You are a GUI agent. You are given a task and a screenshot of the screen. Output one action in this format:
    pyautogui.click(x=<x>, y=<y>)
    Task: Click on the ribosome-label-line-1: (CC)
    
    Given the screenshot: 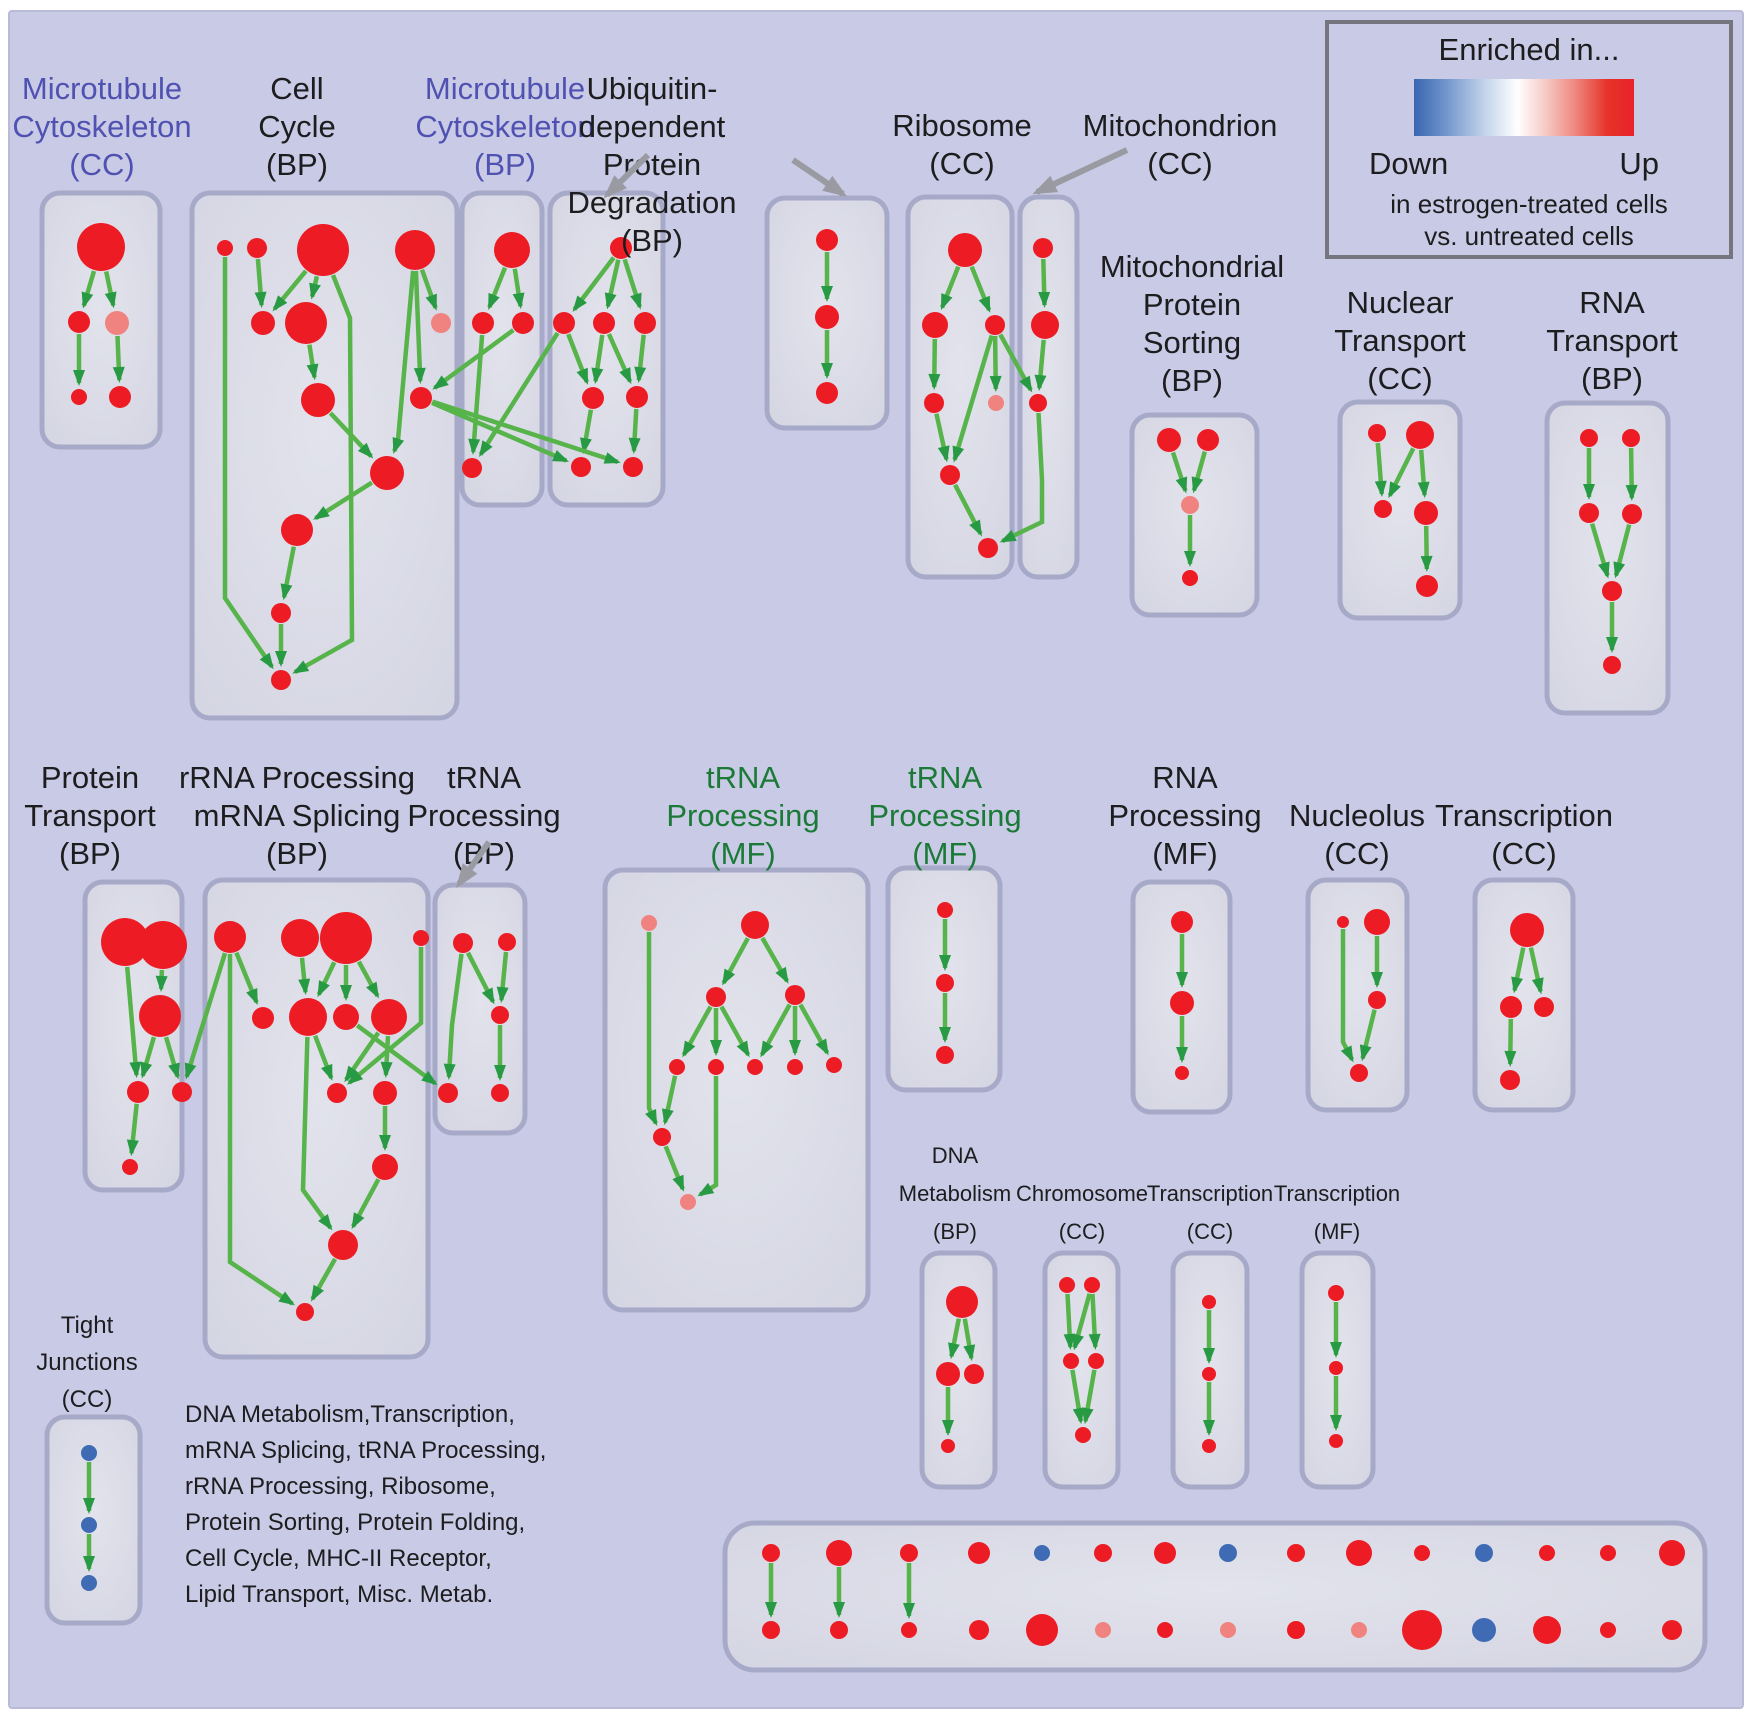 What is the action you would take?
    pyautogui.click(x=961, y=163)
    